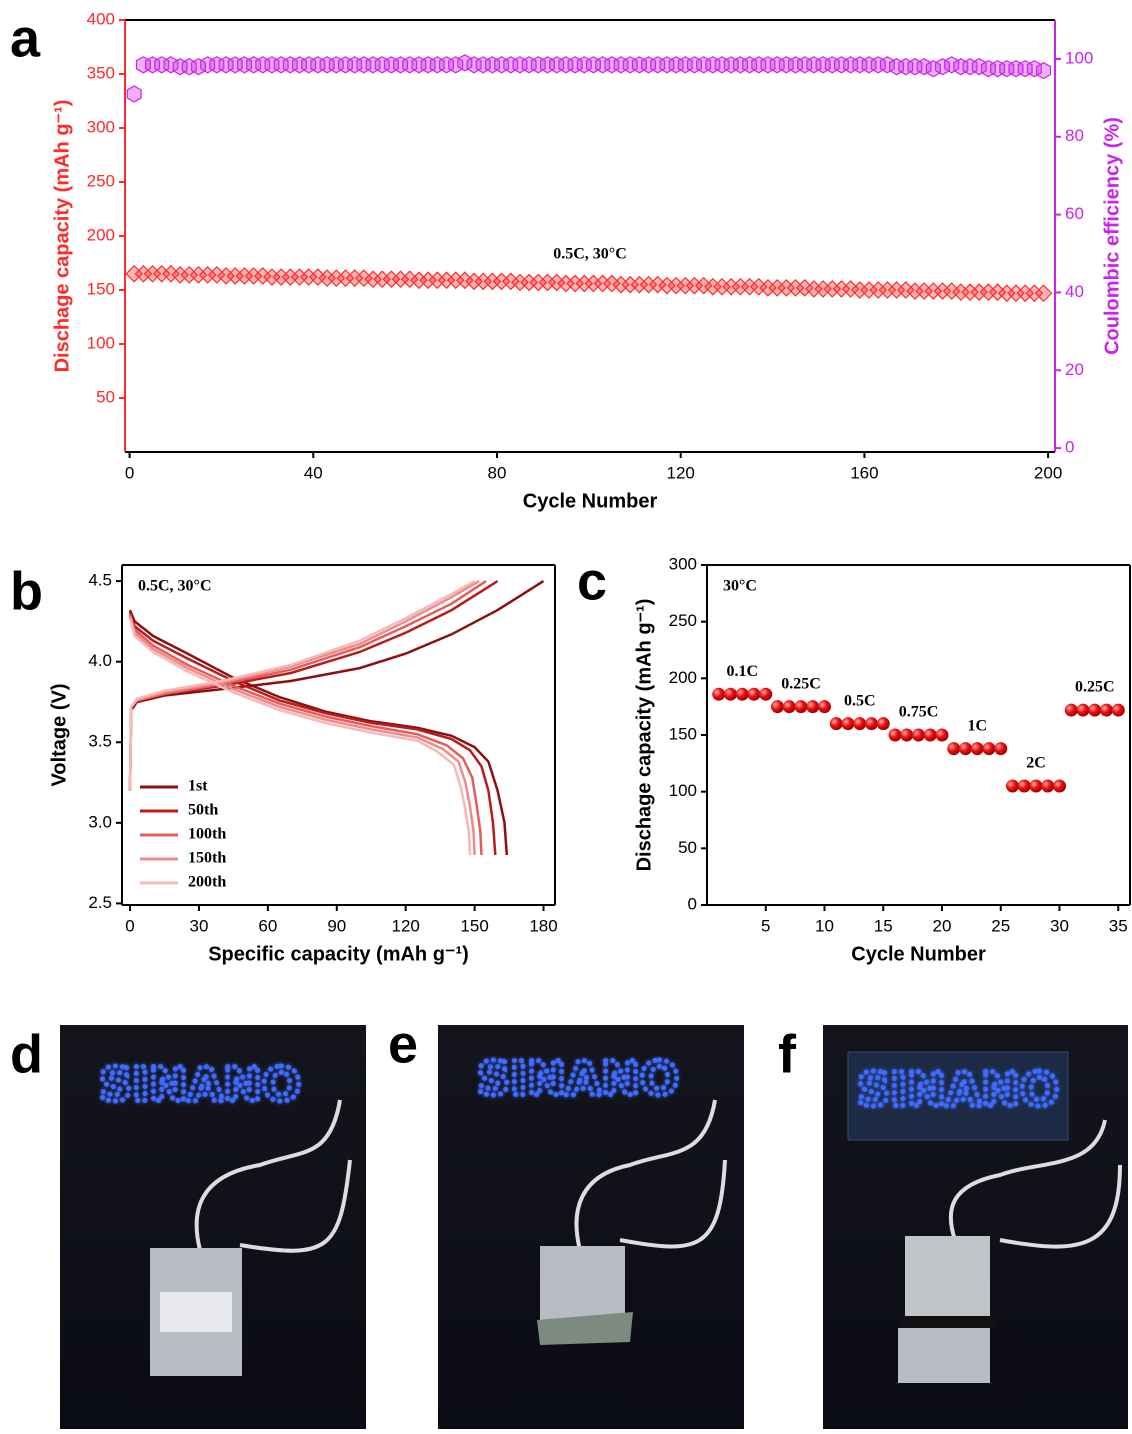  What do you see at coordinates (1074, 369) in the screenshot?
I see `y2-tick-label: 20` at bounding box center [1074, 369].